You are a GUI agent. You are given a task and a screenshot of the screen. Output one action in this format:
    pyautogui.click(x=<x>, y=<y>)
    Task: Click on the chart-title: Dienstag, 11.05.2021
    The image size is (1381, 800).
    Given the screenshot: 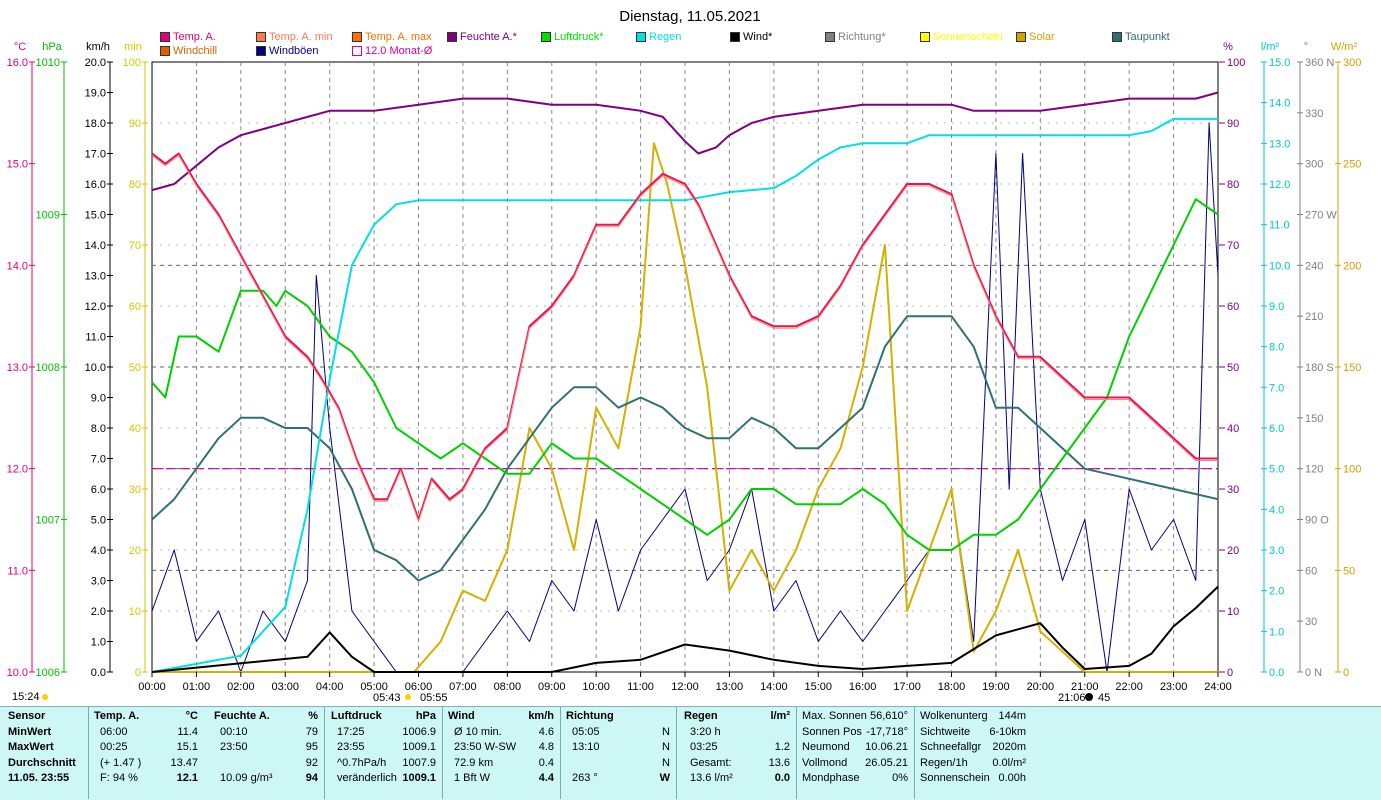 What is the action you would take?
    pyautogui.click(x=690, y=16)
    